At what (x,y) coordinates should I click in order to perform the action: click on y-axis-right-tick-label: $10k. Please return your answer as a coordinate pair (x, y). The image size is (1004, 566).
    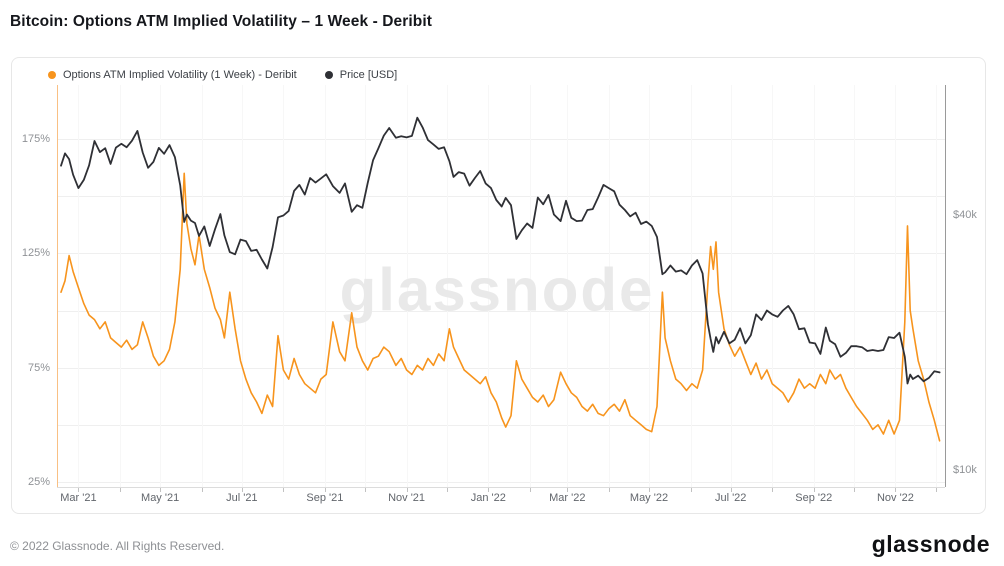
    Looking at the image, I should click on (965, 470).